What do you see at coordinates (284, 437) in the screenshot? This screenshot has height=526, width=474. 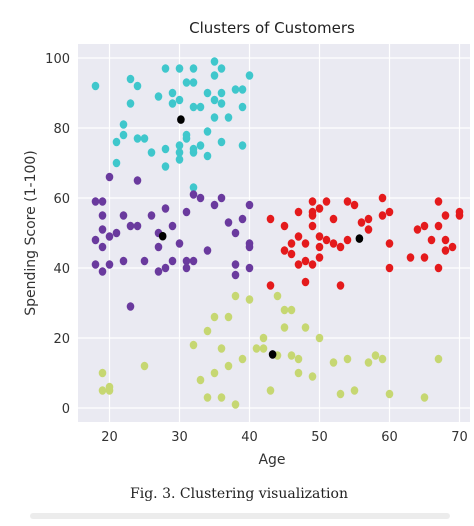 I see `x-axis: 20 30 40 50 60 70` at bounding box center [284, 437].